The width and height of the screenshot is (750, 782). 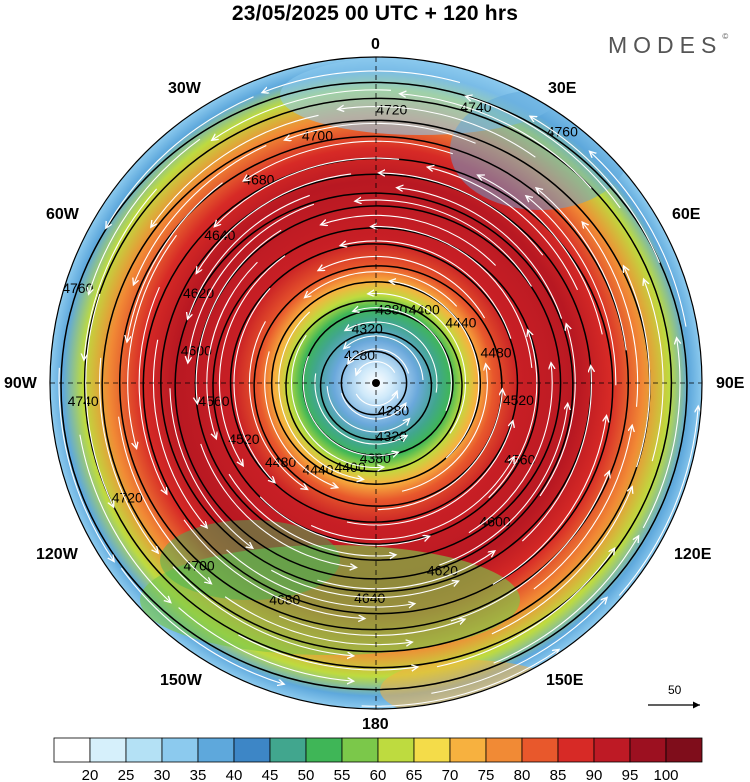 What do you see at coordinates (234, 774) in the screenshot?
I see `colorbar-label: 40` at bounding box center [234, 774].